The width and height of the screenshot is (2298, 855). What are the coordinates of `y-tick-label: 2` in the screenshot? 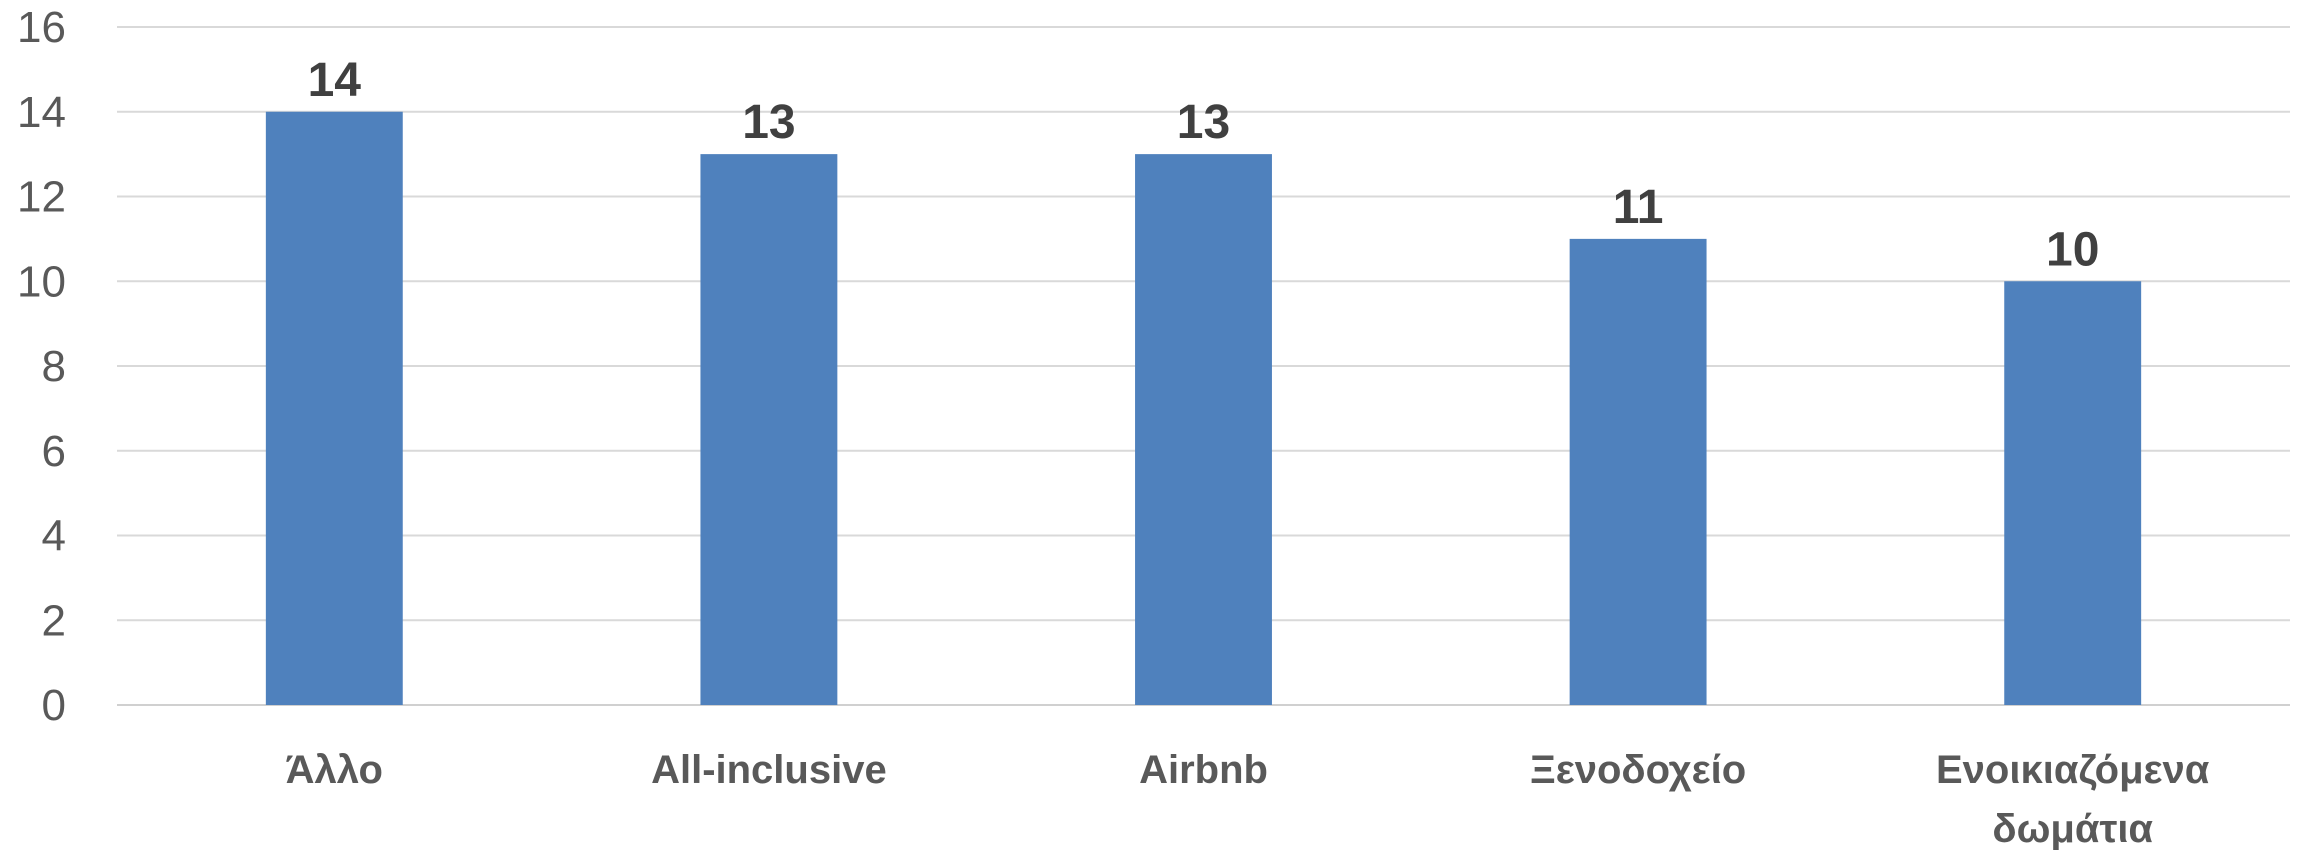 It's located at (54, 620).